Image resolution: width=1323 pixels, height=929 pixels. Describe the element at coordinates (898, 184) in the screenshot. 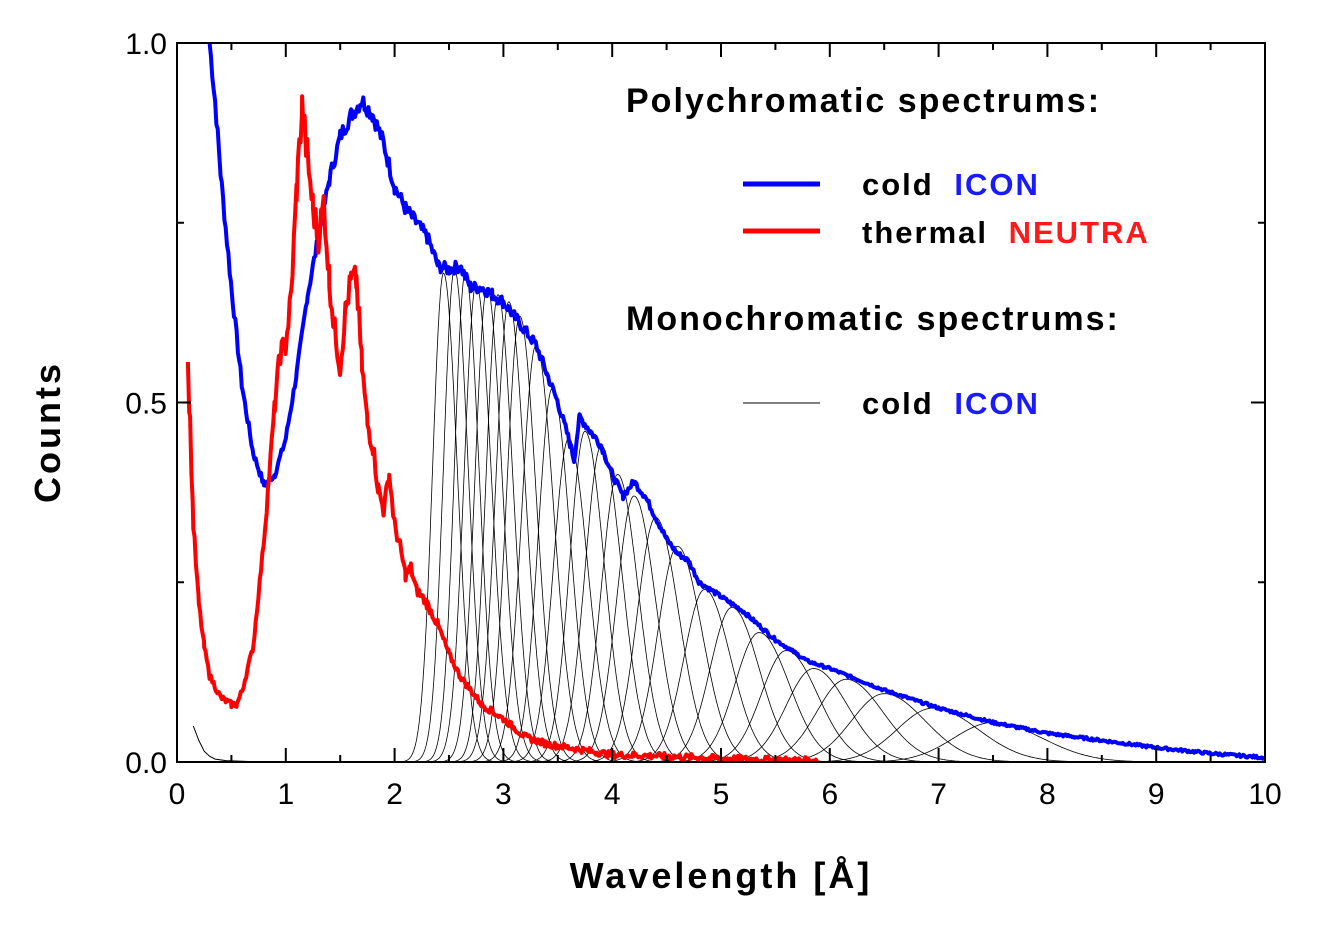

I see `legend-prefix-icon: cold` at that location.